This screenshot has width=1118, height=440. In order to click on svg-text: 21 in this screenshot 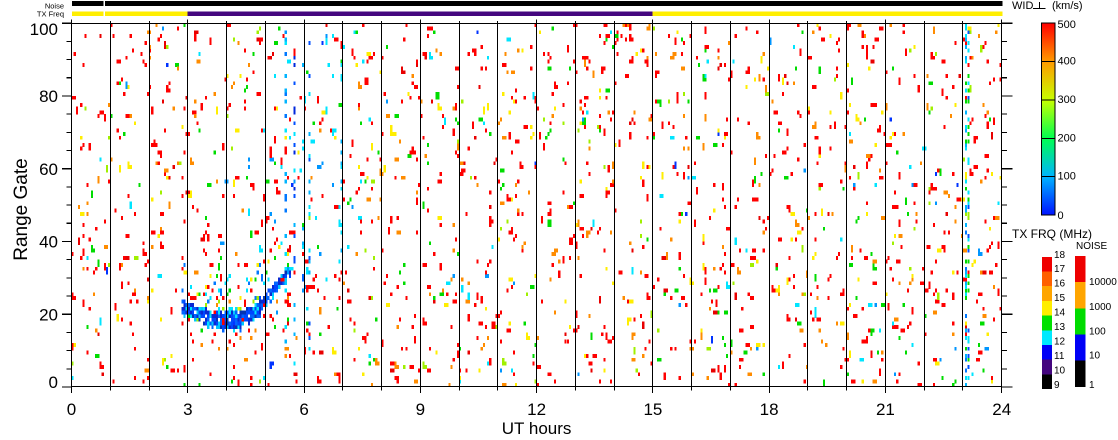, I will do `click(885, 409)`.